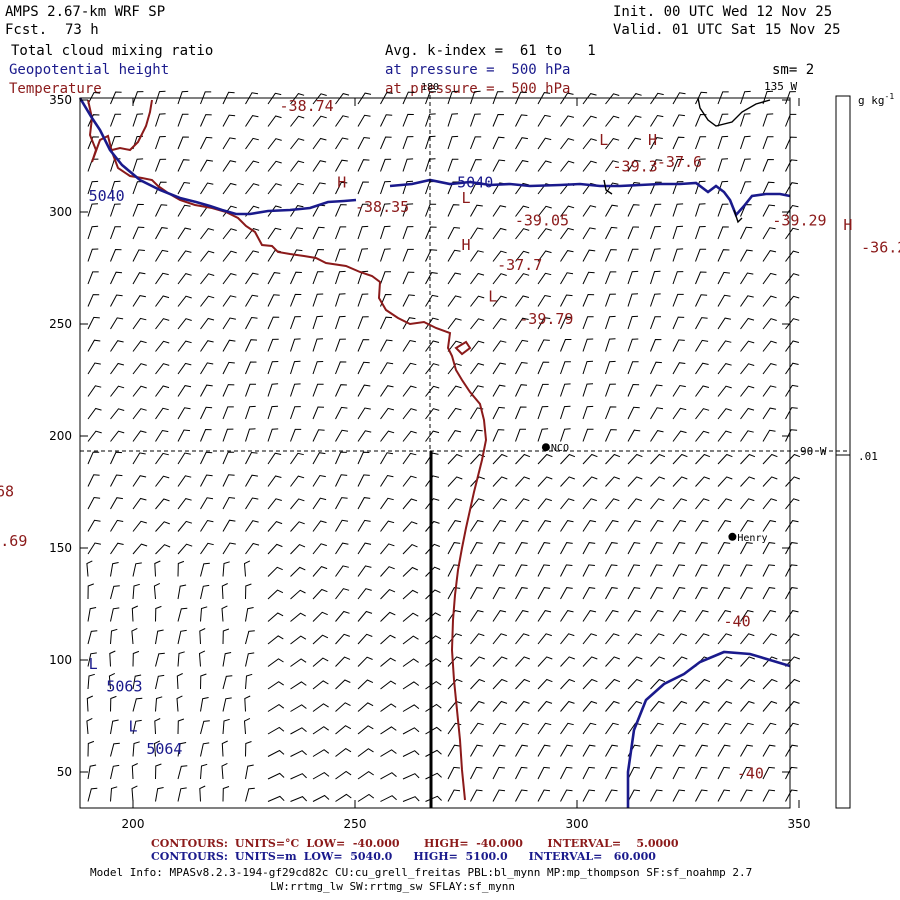  What do you see at coordinates (737, 621) in the screenshot?
I see `temperature-label: -40` at bounding box center [737, 621].